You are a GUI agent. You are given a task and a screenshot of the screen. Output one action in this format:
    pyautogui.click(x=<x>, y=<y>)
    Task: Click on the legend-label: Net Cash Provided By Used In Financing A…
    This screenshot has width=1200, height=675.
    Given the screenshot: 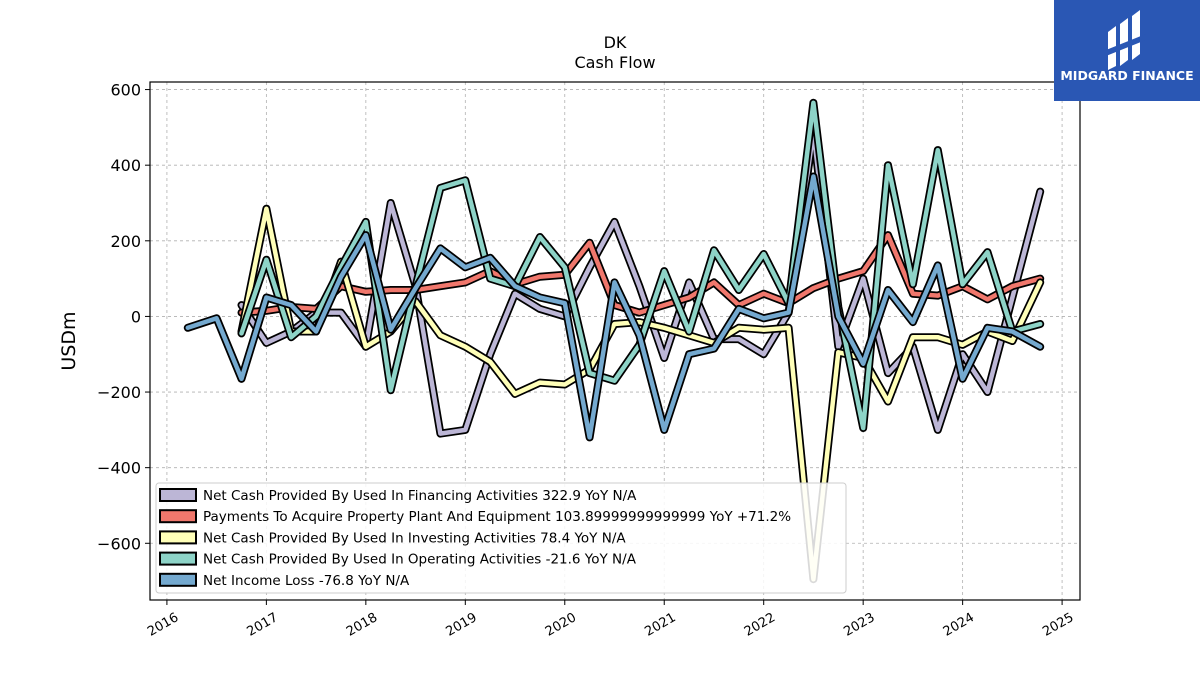 What is the action you would take?
    pyautogui.click(x=420, y=496)
    